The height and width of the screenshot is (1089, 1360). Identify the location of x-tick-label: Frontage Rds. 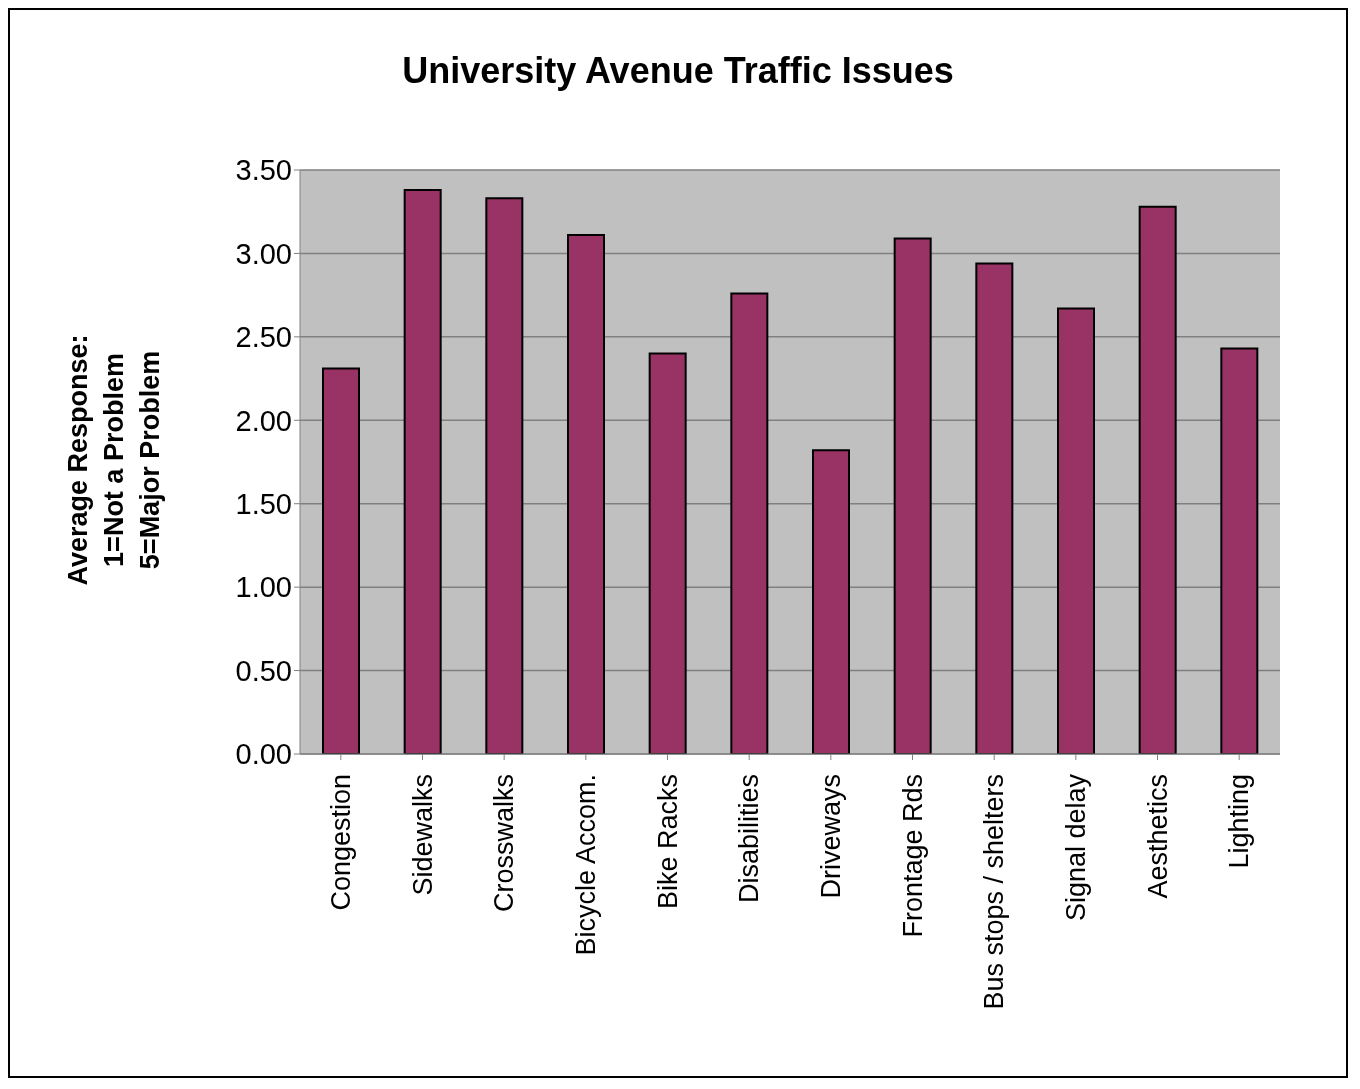
(912, 856).